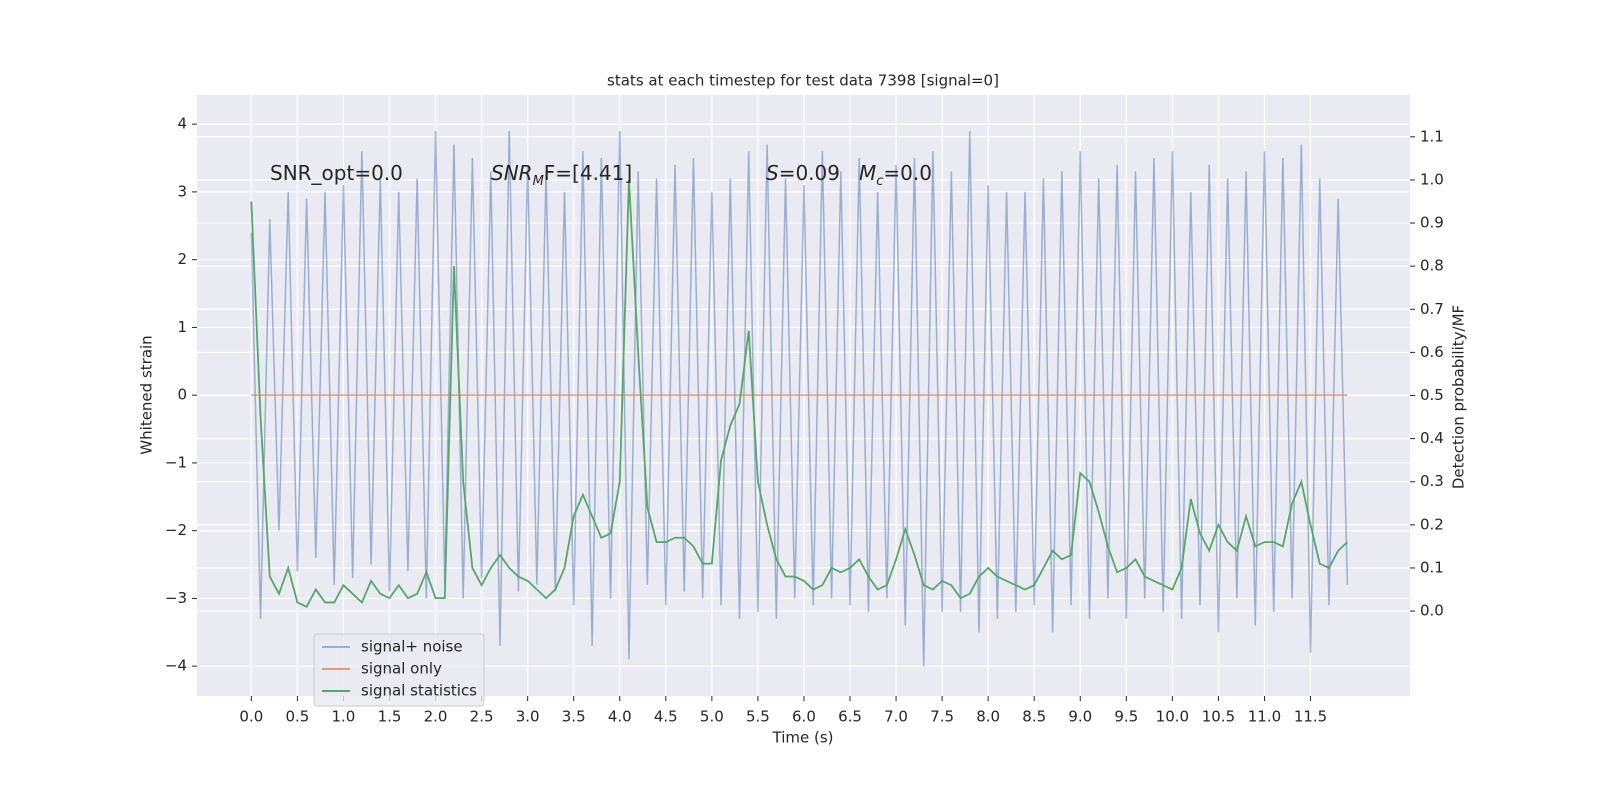 Image resolution: width=1600 pixels, height=800 pixels. I want to click on y2-tick-label: 0.8, so click(1432, 266).